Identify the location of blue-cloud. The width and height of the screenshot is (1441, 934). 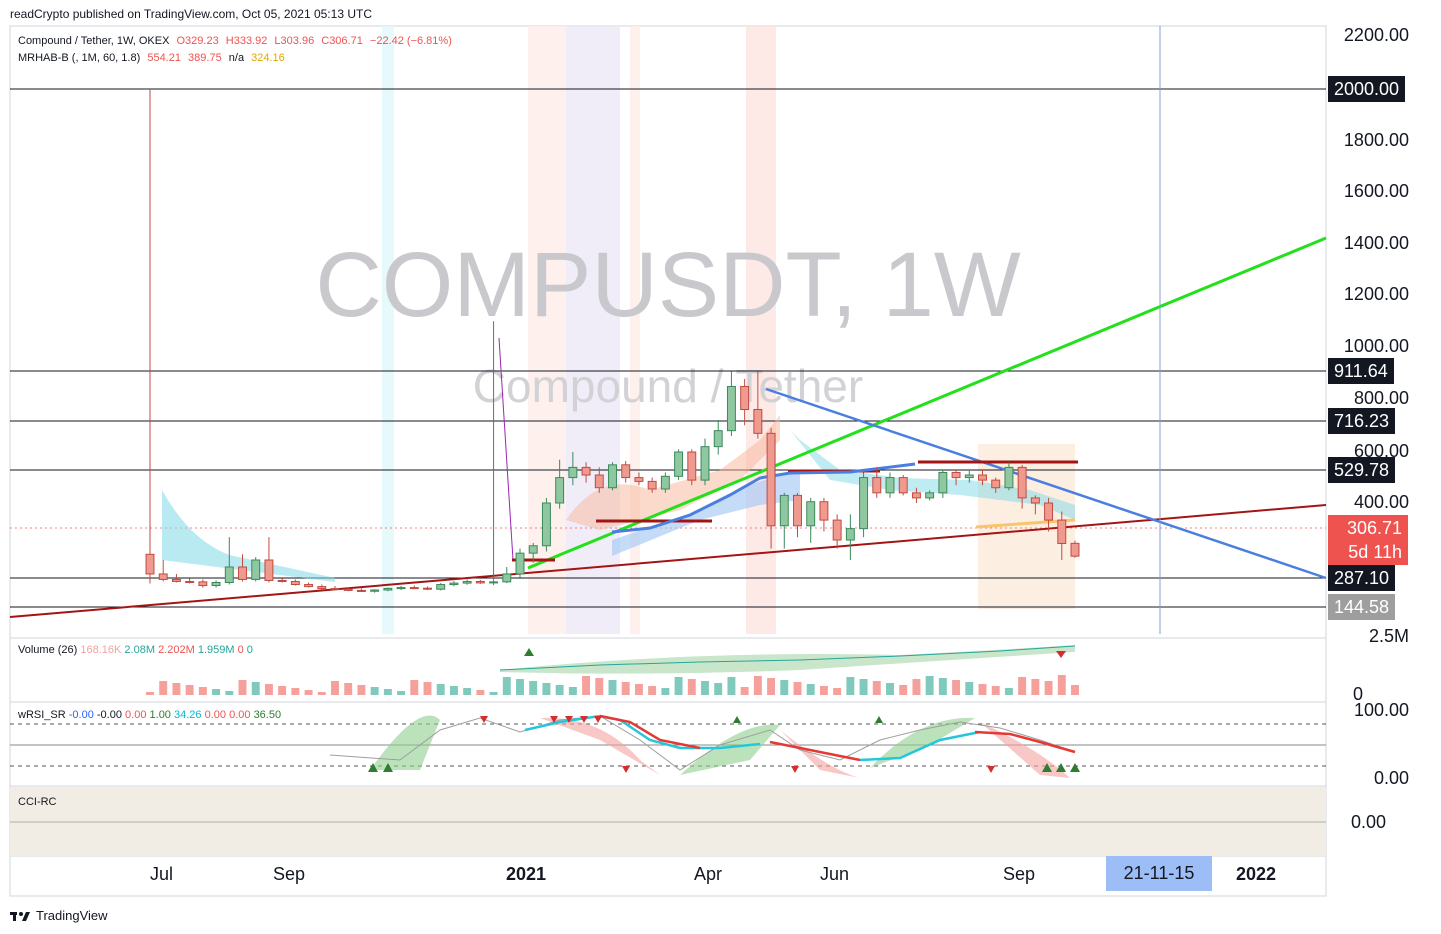
(706, 513).